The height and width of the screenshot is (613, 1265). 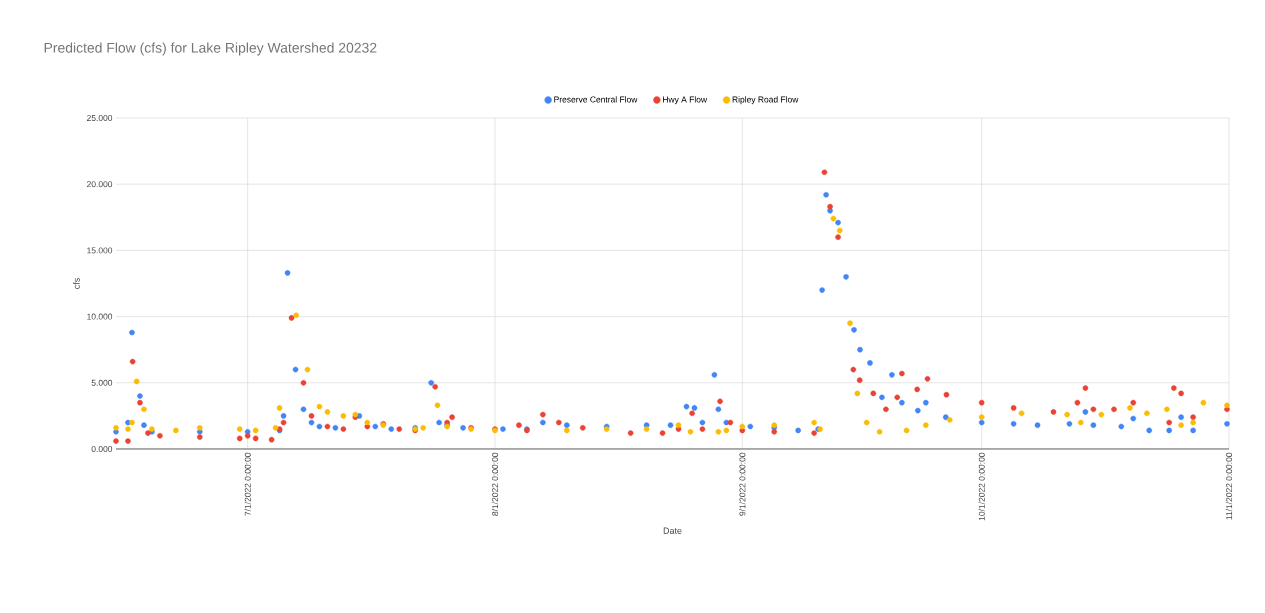 What do you see at coordinates (210, 49) in the screenshot?
I see `chart-title: Predicted Flow (cfs) for Lake Ripley Watershed 20232` at bounding box center [210, 49].